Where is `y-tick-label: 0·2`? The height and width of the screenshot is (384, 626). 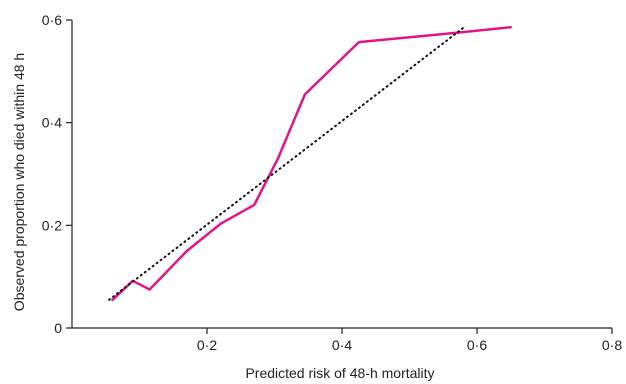 y-tick-label: 0·2 is located at coordinates (52, 225).